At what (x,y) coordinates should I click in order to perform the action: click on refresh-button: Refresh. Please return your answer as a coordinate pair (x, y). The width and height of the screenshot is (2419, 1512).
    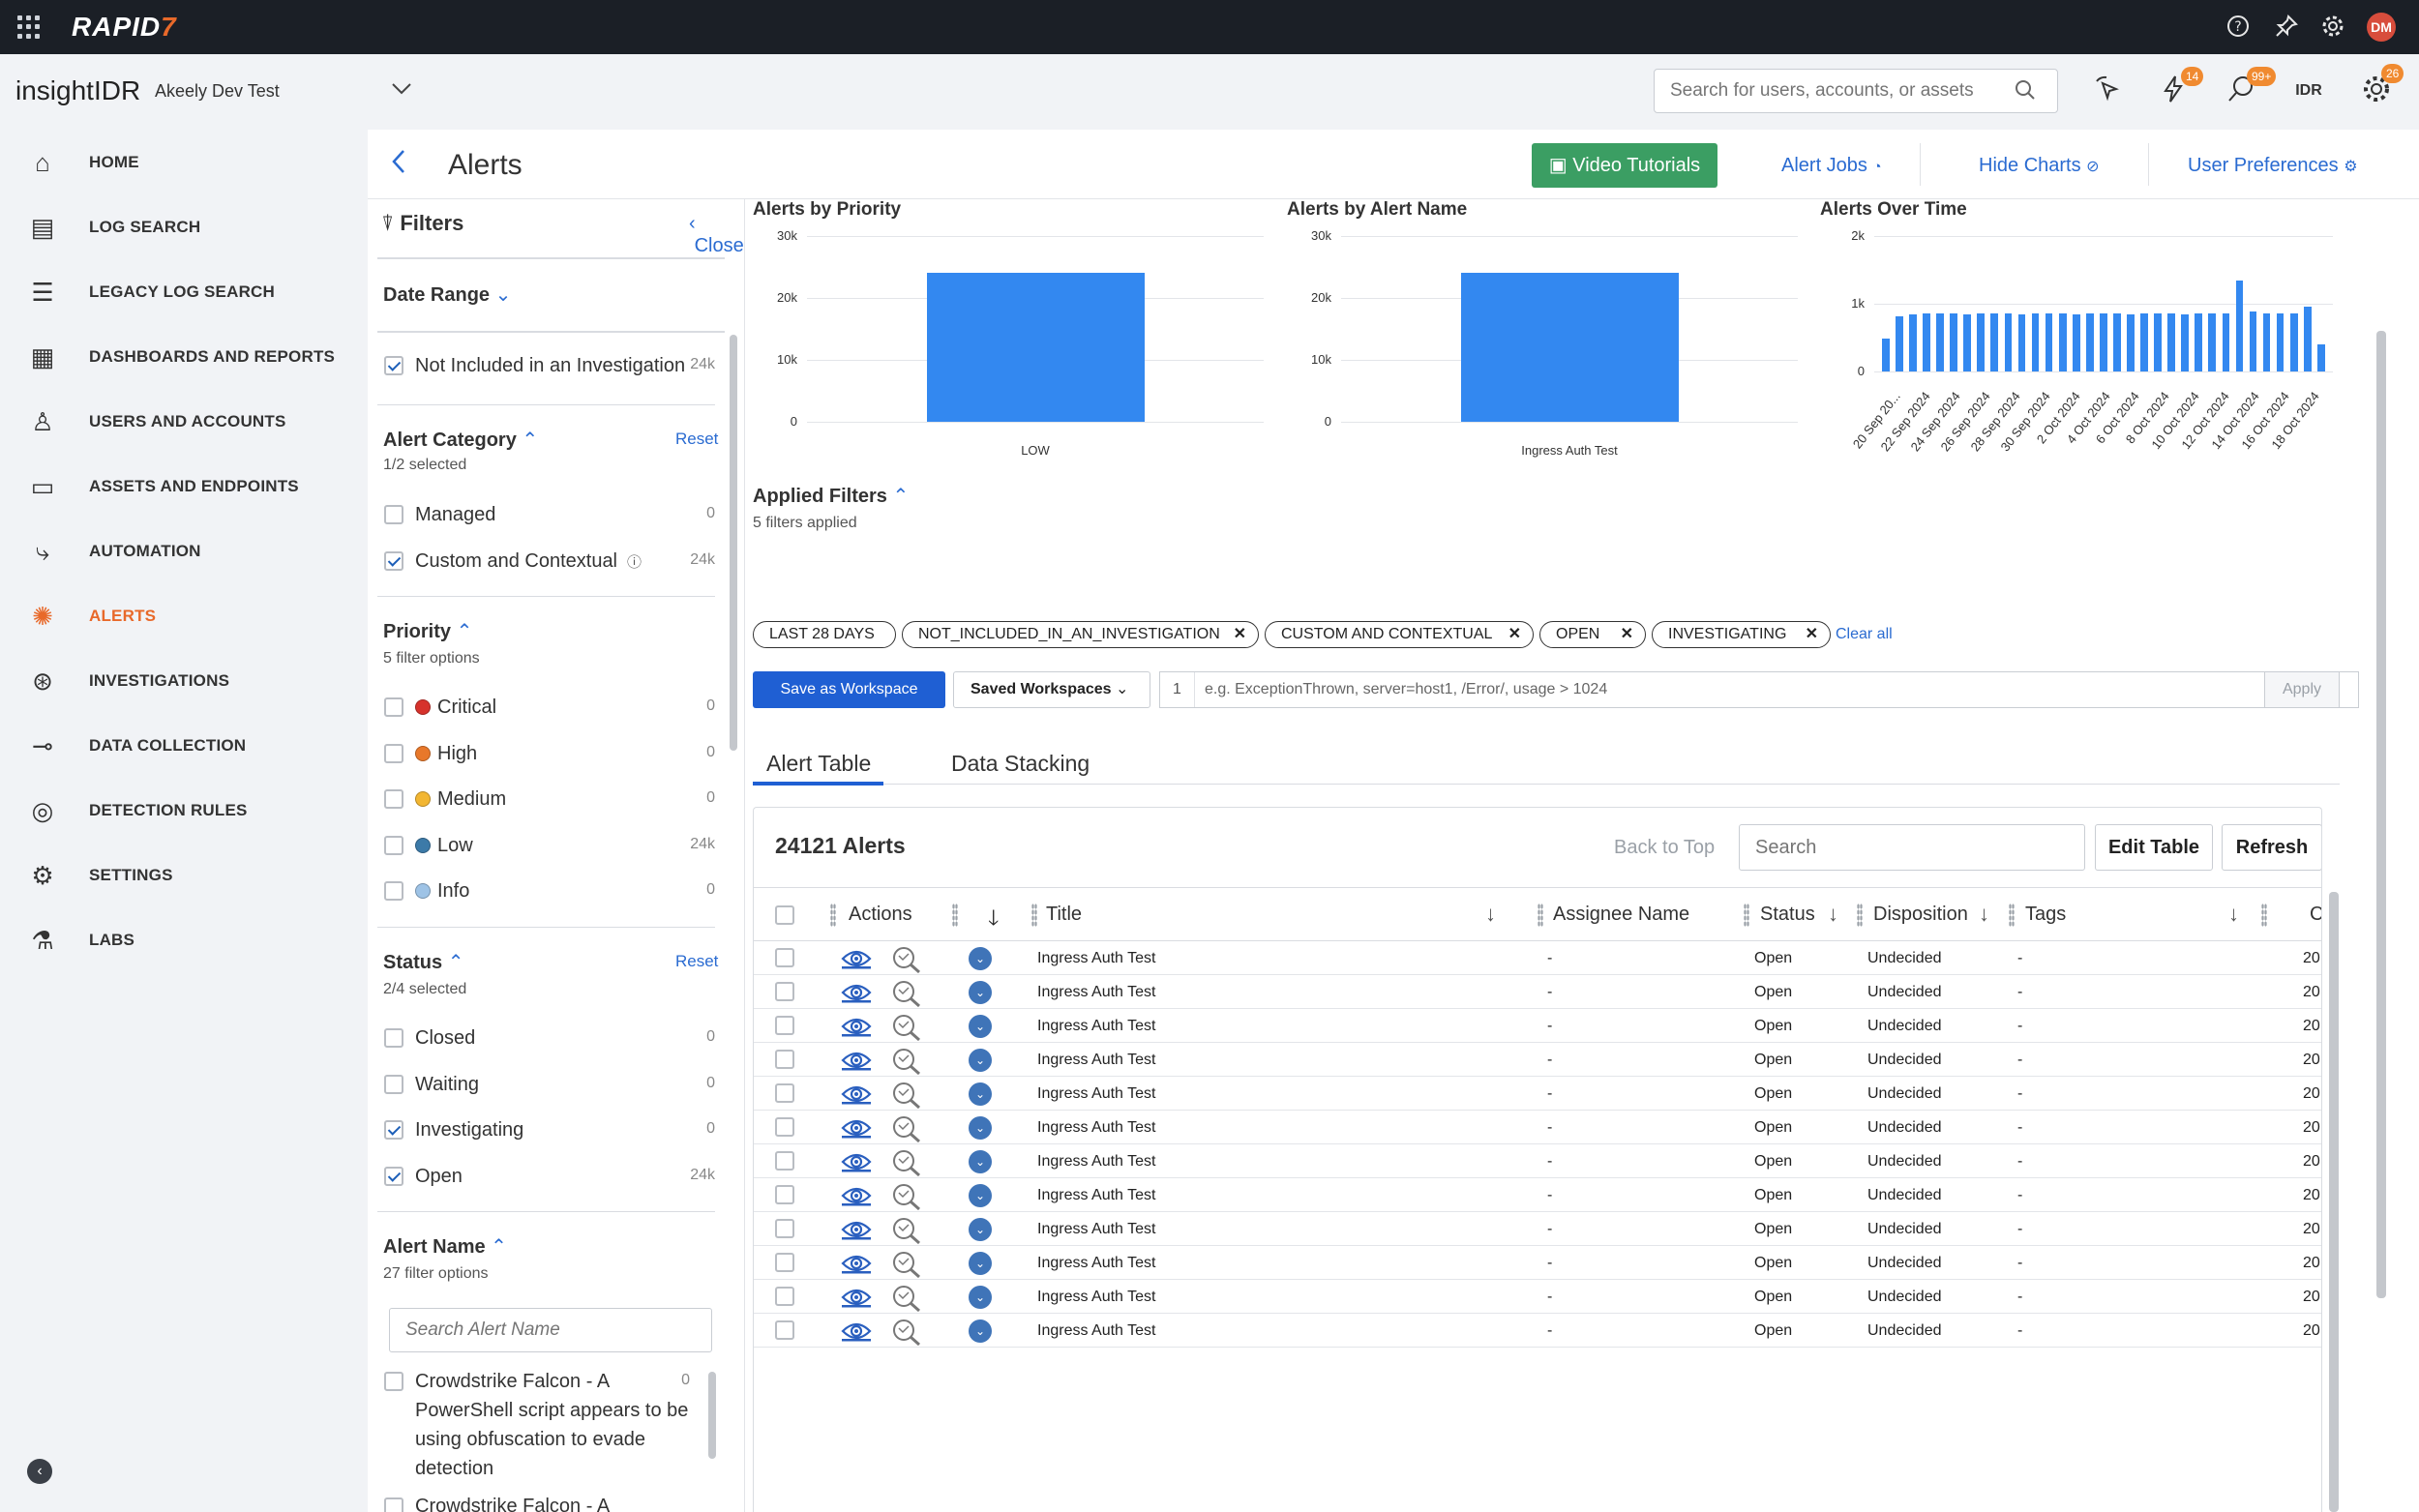
    Looking at the image, I should click on (2272, 848).